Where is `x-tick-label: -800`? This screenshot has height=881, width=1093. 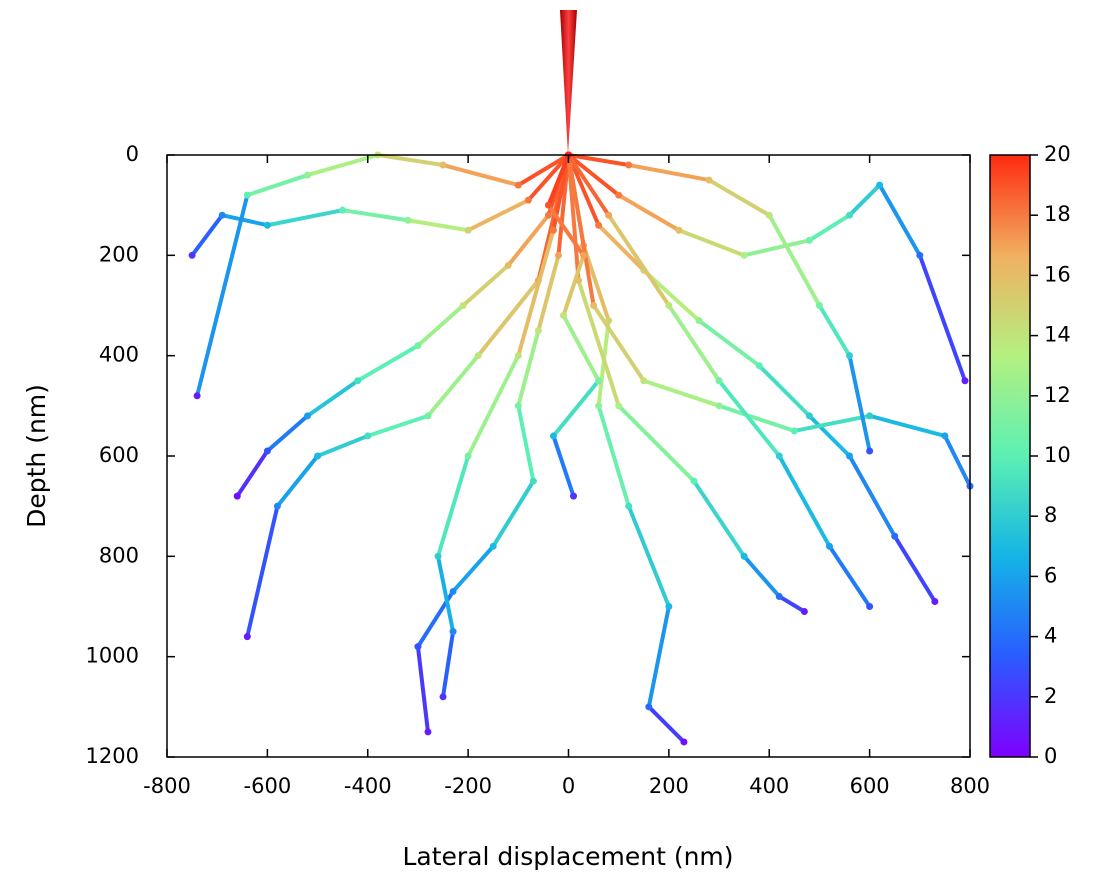
x-tick-label: -800 is located at coordinates (167, 786).